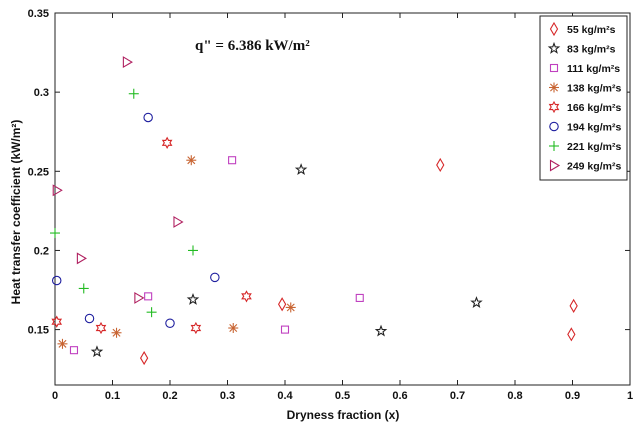  I want to click on heat-flux-annotation: q" = 6.386 kW/m², so click(252, 46).